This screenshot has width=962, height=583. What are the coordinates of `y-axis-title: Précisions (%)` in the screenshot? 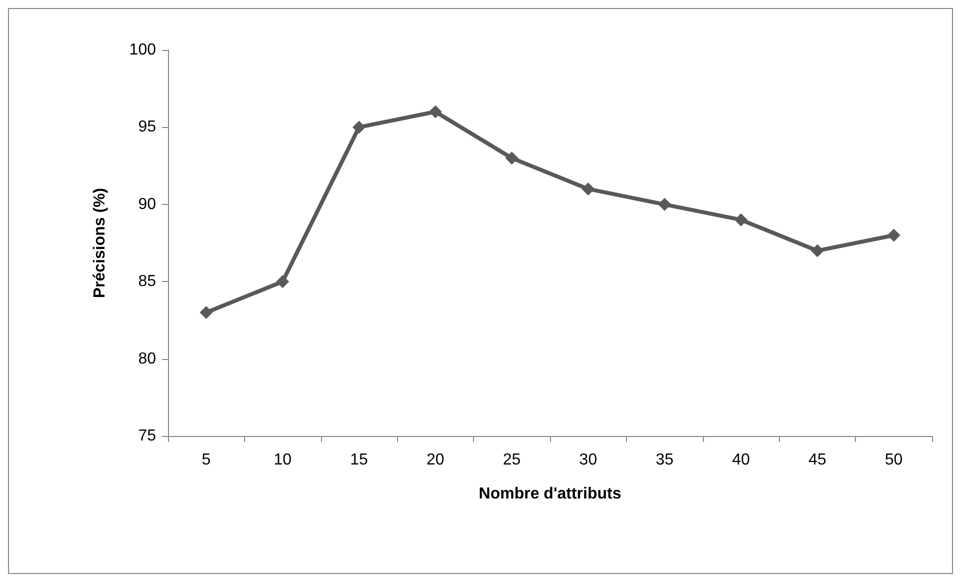 It's located at (100, 243).